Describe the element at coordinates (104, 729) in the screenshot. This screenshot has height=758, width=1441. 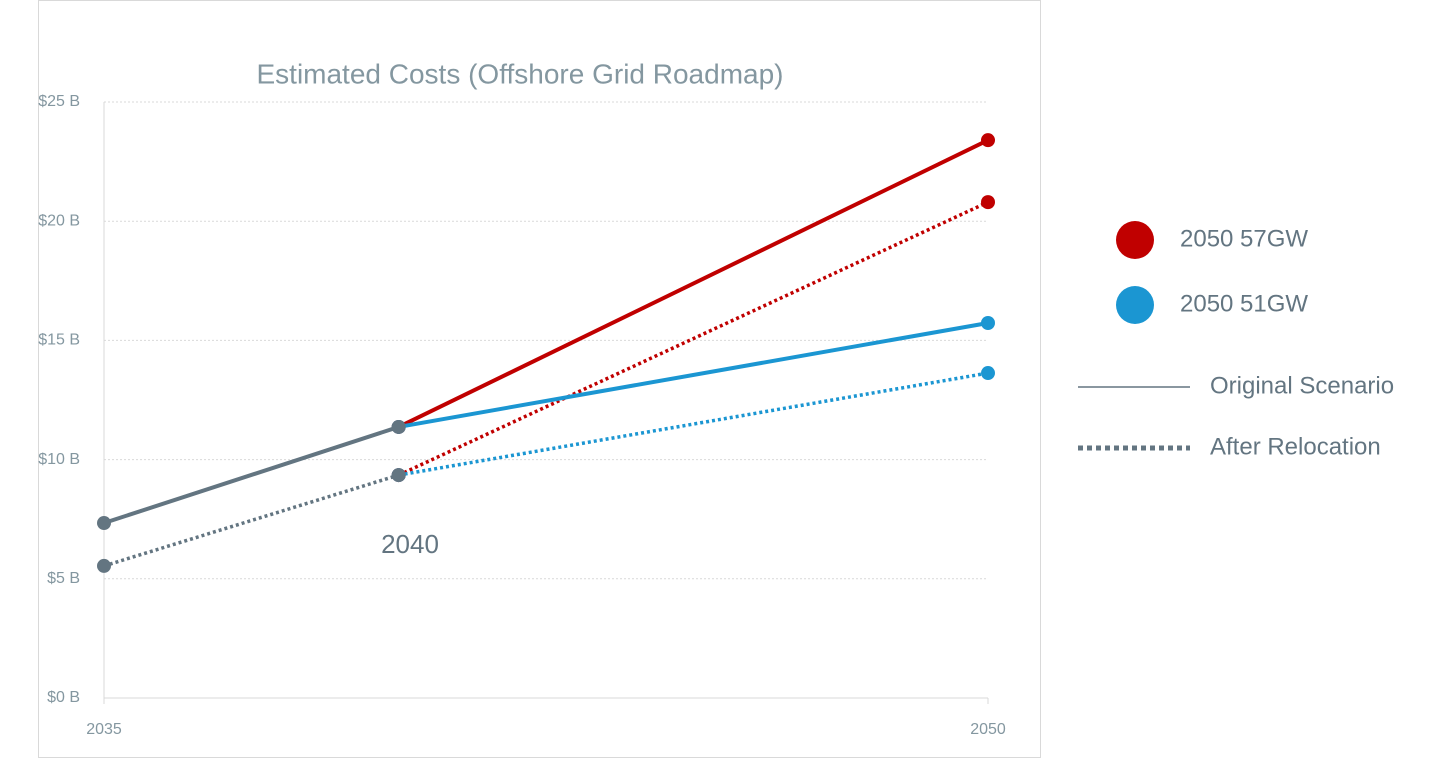
I see `x-tick-label: 2035` at that location.